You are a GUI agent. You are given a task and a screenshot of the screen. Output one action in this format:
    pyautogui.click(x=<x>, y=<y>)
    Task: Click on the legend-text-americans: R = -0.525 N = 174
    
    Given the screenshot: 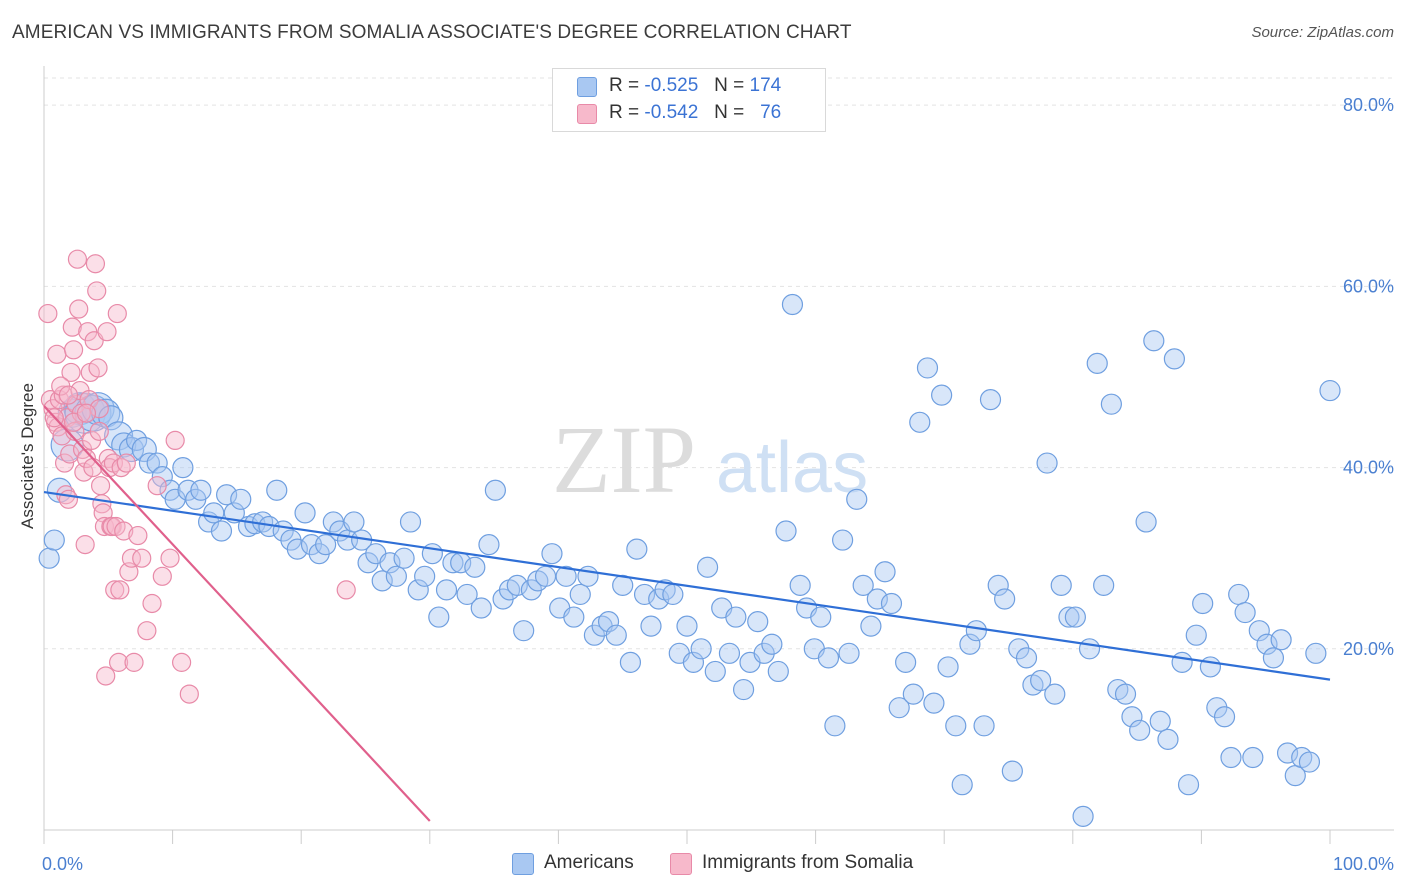 What is the action you would take?
    pyautogui.click(x=695, y=86)
    